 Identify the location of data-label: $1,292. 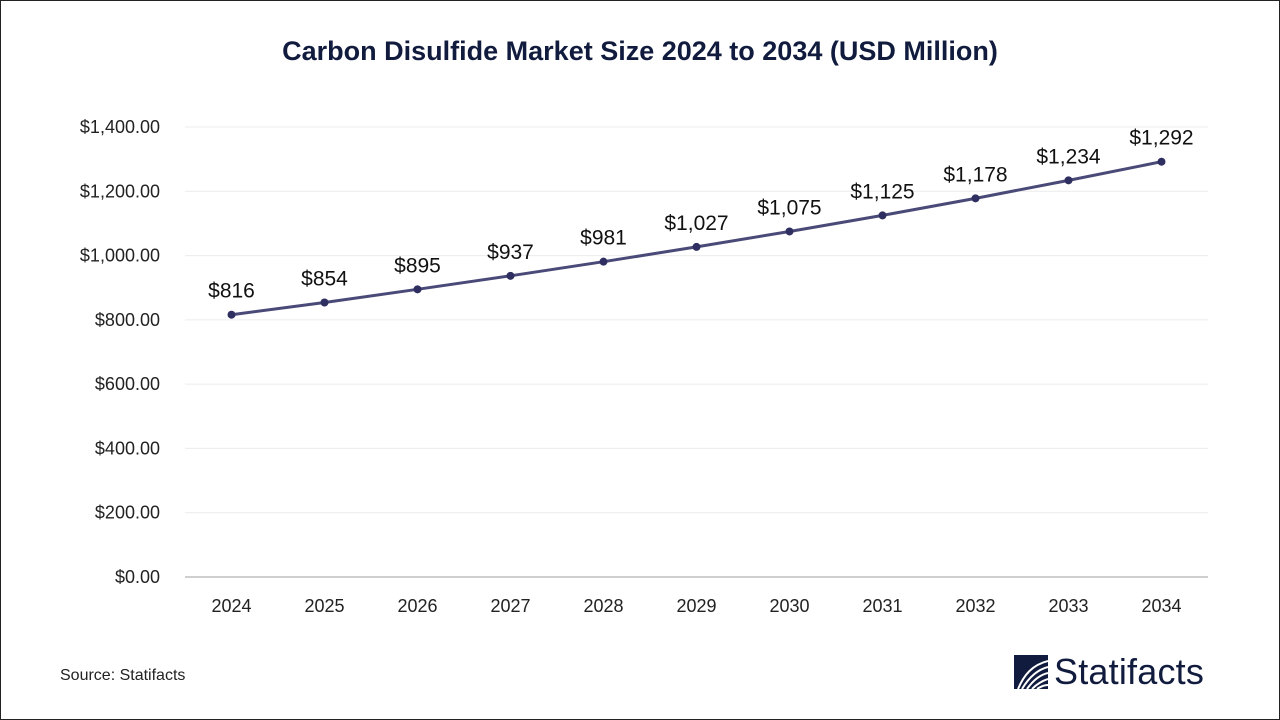
(1161, 138).